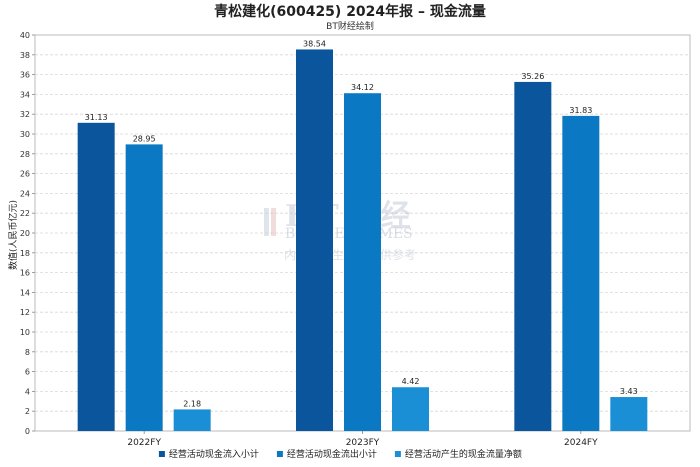  Describe the element at coordinates (25, 332) in the screenshot. I see `y-tick-label: 10` at that location.